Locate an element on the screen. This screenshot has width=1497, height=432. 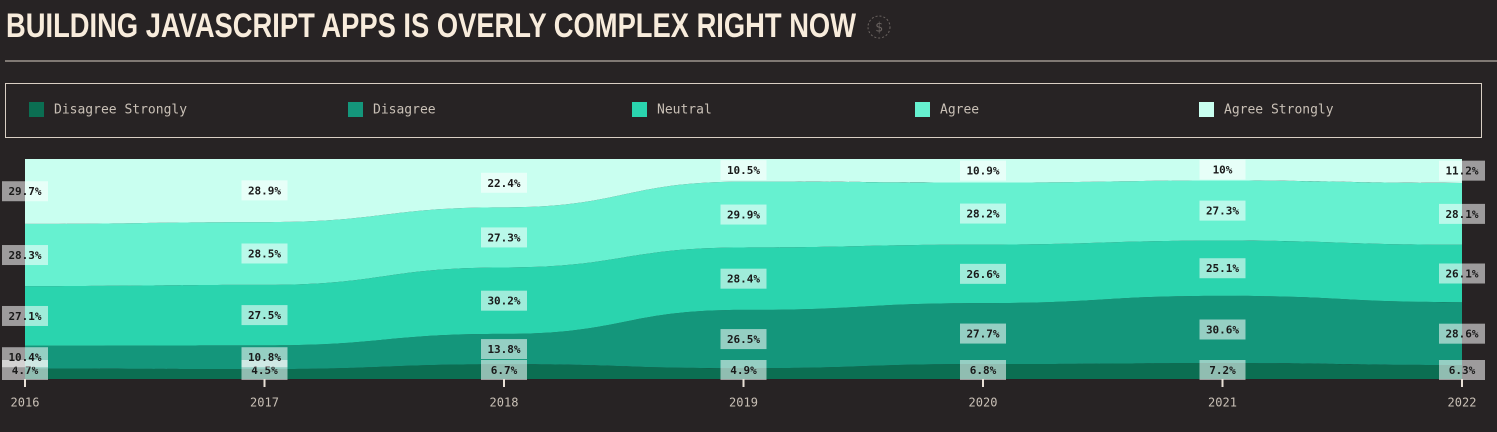
value-label: 28.9% is located at coordinates (264, 190).